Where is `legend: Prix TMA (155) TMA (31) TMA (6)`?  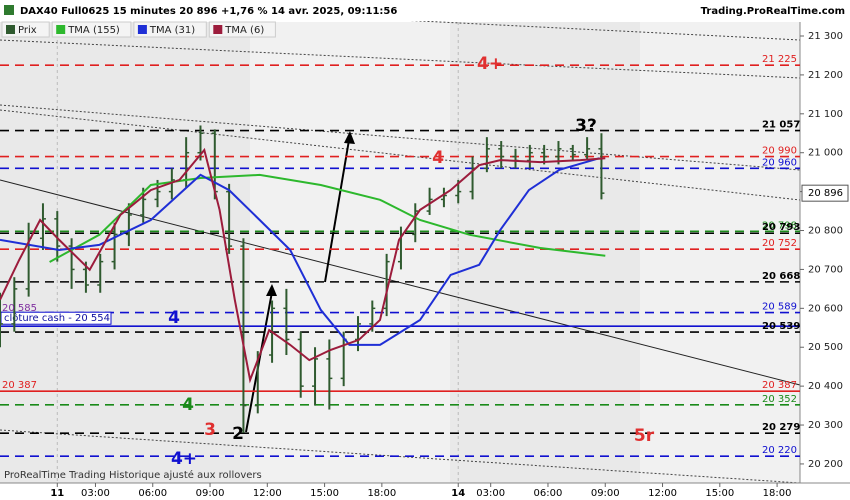
legend: Prix TMA (155) TMA (31) TMA (6) is located at coordinates (138, 29).